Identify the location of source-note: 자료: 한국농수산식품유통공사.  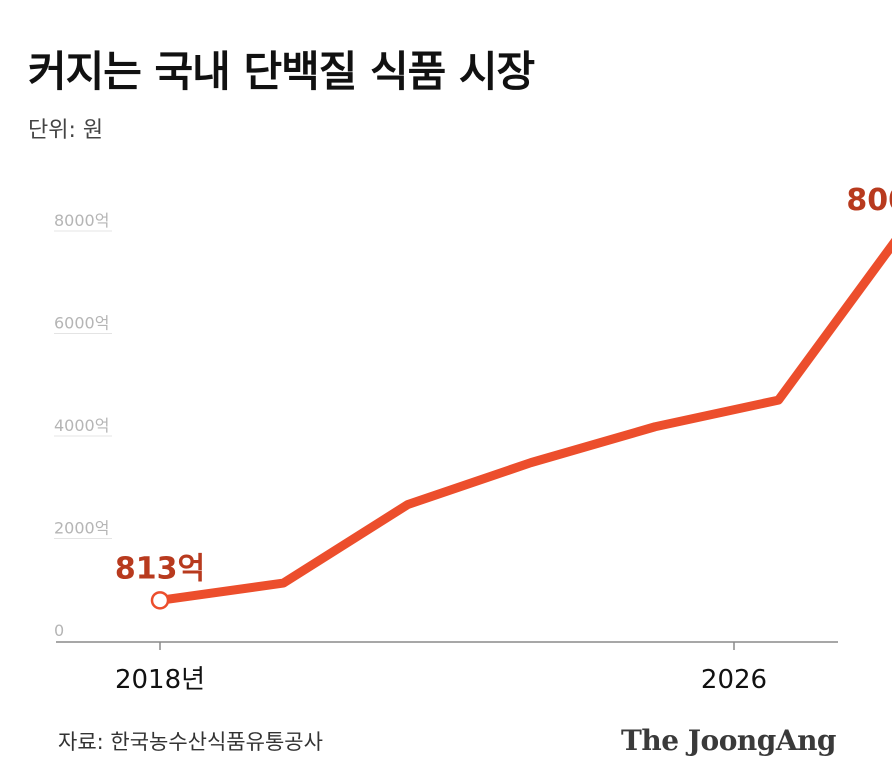
(190, 742).